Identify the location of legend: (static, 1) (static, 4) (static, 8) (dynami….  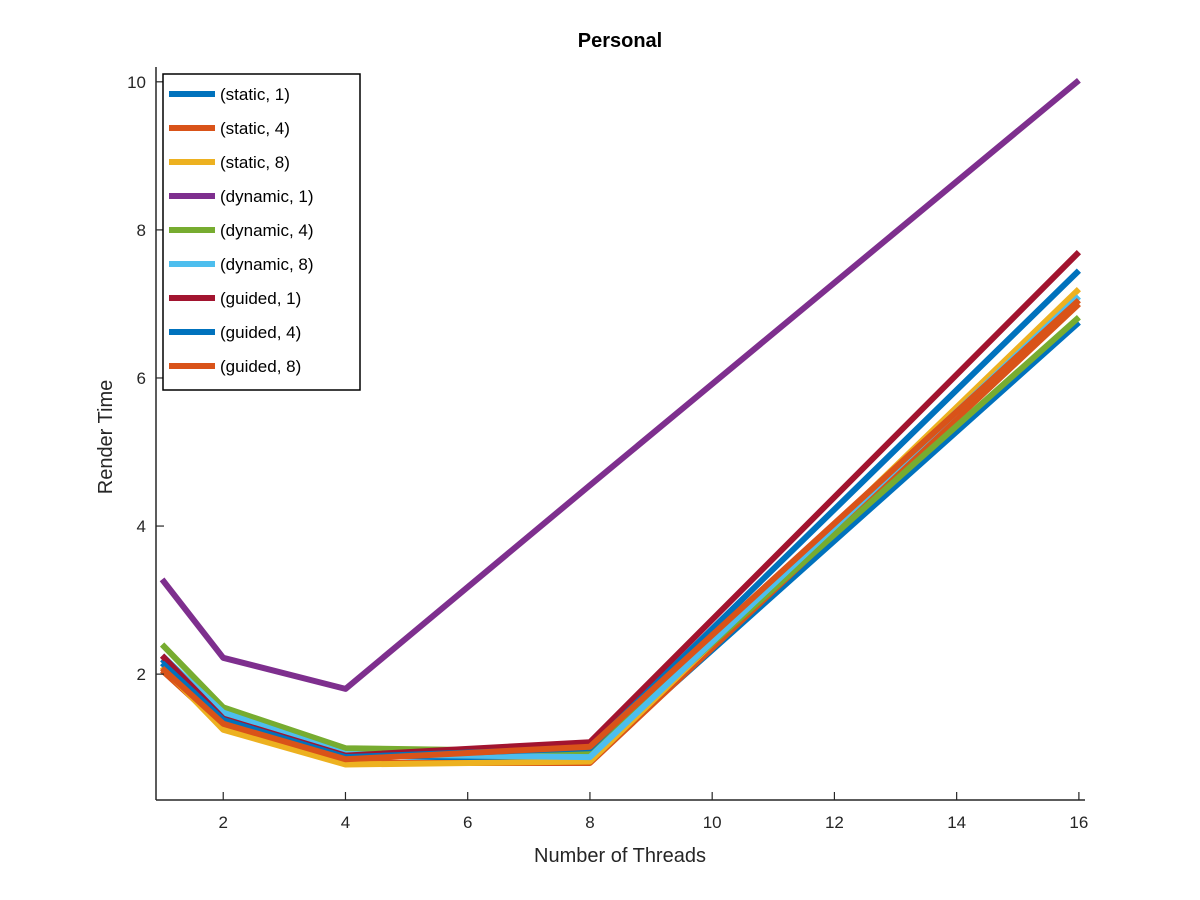
(261, 232).